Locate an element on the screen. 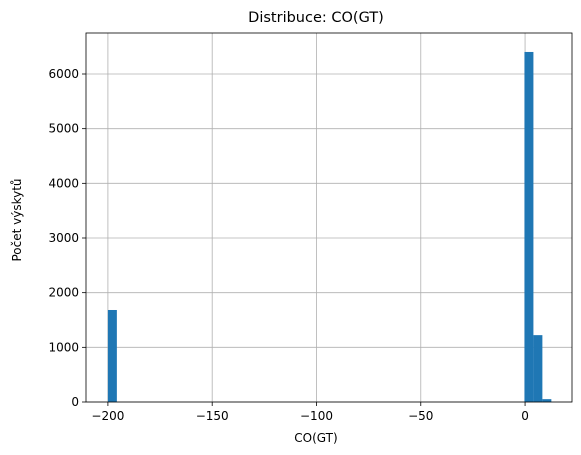 This screenshot has height=455, width=581. y-tick-label: 3000 is located at coordinates (63, 238).